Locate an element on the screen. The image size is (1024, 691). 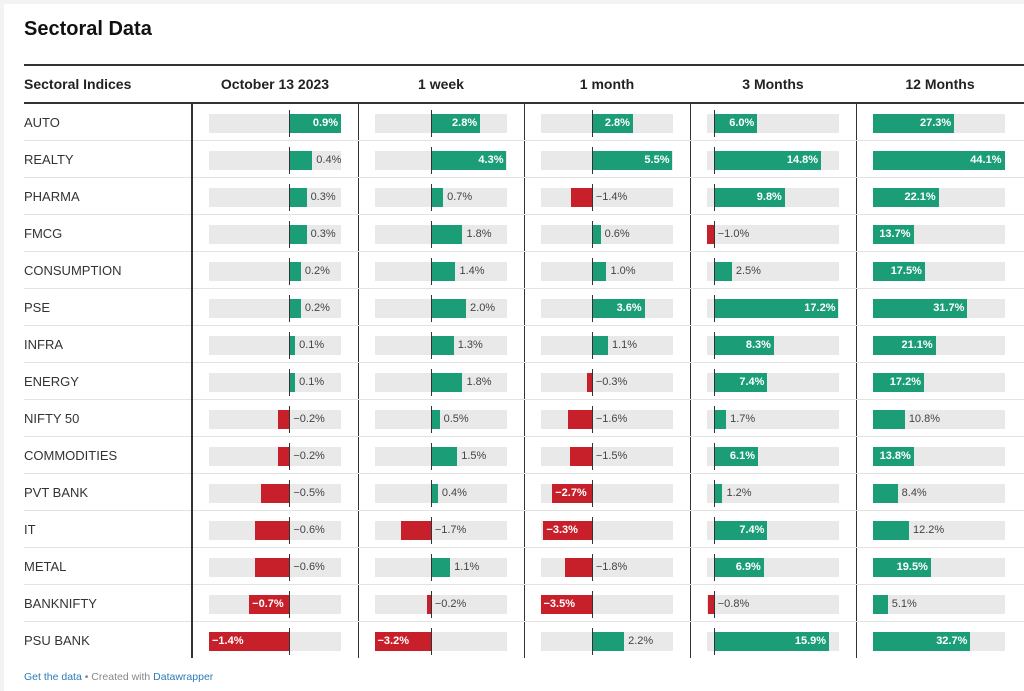
footer: Get the data • Created with Datawrapper is located at coordinates (118, 677).